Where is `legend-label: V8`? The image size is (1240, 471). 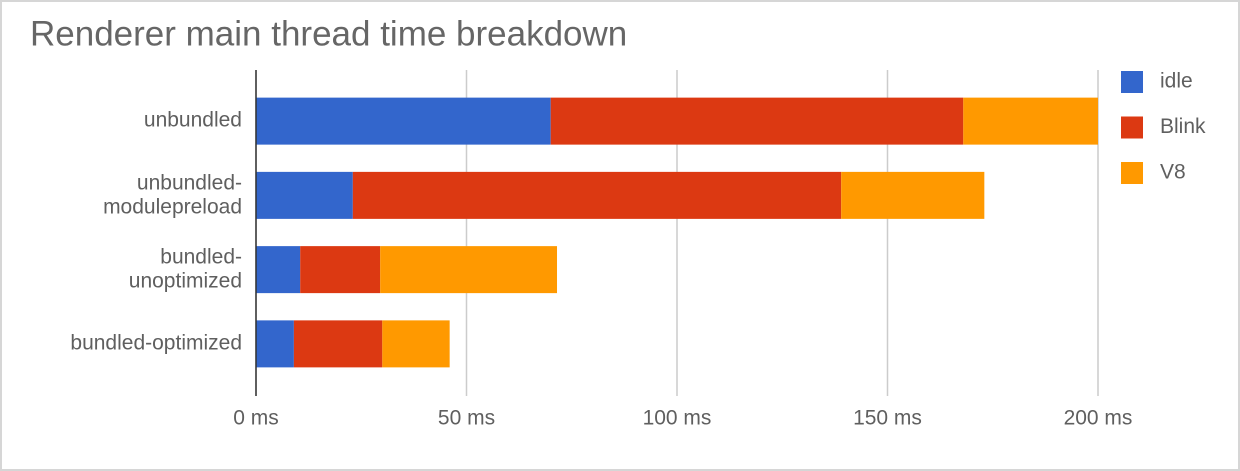
legend-label: V8 is located at coordinates (1173, 172).